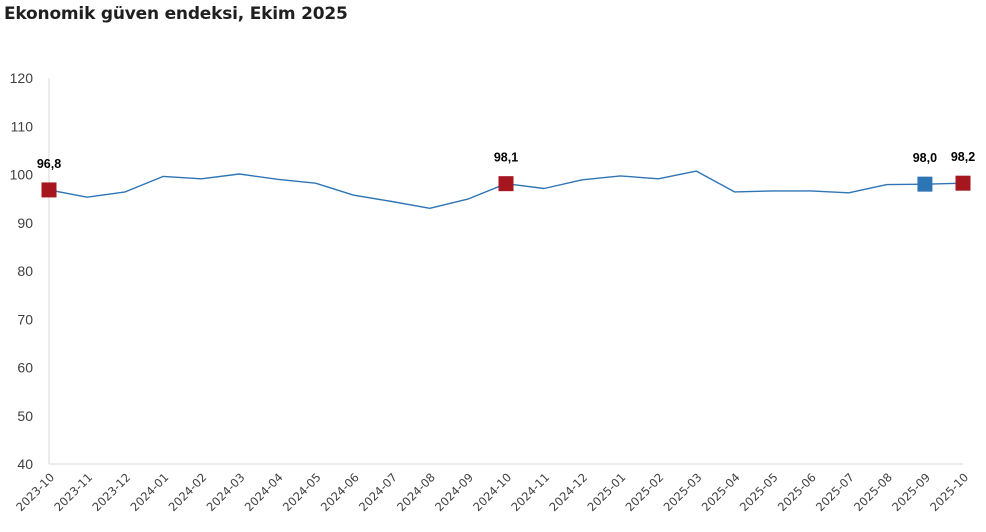 The width and height of the screenshot is (986, 532). I want to click on x-tick-label: 2024-07, so click(378, 492).